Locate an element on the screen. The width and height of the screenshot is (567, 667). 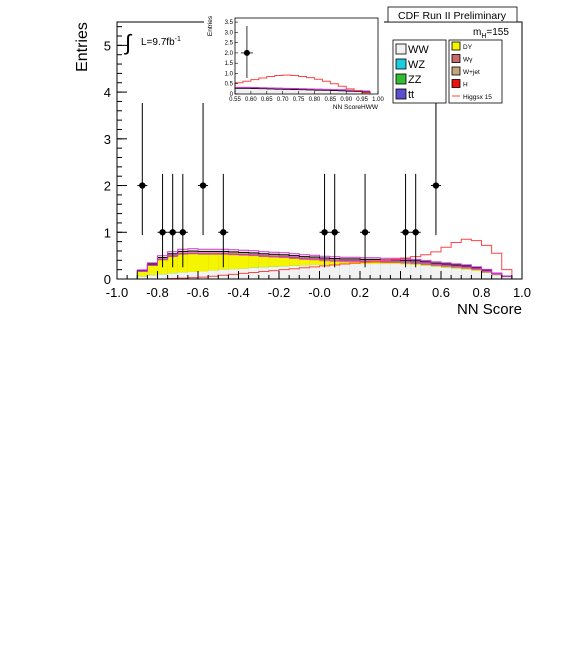
x-tick-label-6: 0.2 is located at coordinates (360, 292).